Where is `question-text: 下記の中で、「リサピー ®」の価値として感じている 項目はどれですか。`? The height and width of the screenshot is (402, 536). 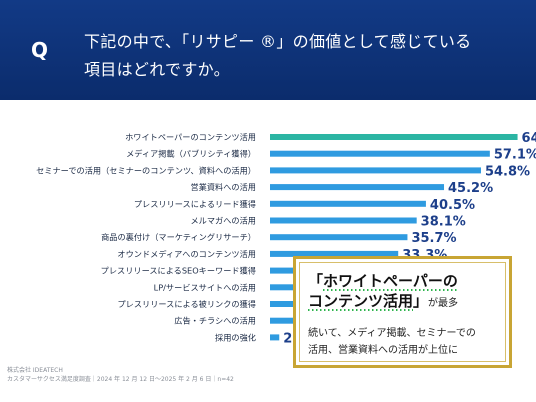 question-text: 下記の中で、「リサピー ®」の価値として感じている 項目はどれですか。 is located at coordinates (299, 56).